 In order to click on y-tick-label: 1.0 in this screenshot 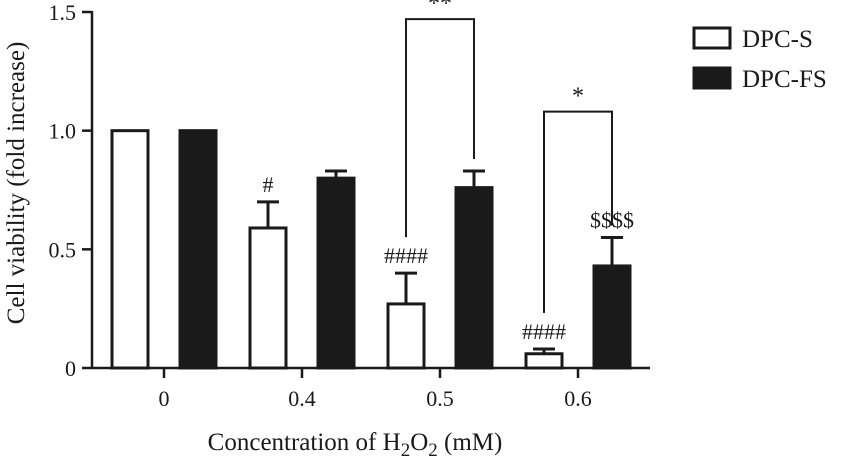, I will do `click(63, 131)`.